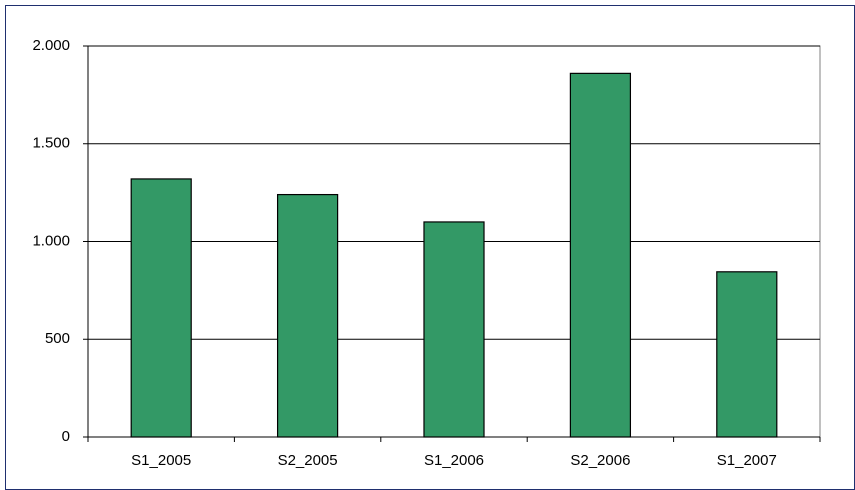  What do you see at coordinates (51, 143) in the screenshot?
I see `y-tick-label: 1.500` at bounding box center [51, 143].